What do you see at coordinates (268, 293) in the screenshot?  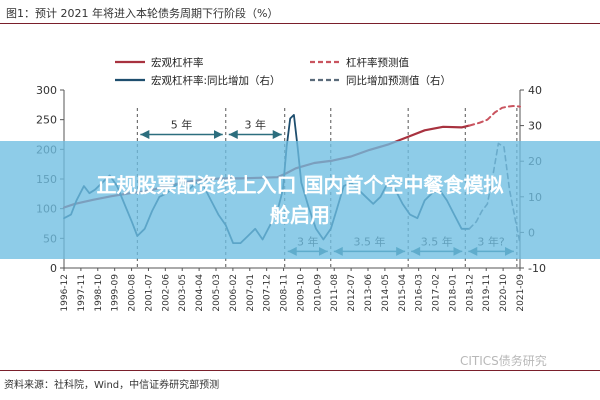 I see `x-tick-label: 2007-12` at bounding box center [268, 293].